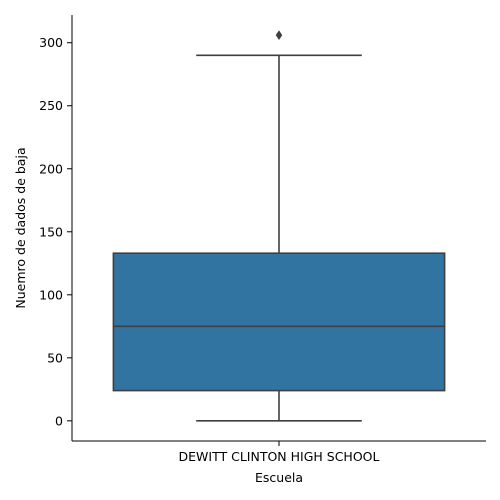 The image size is (500, 500). Describe the element at coordinates (51, 294) in the screenshot. I see `y-tick-label: 100` at that location.